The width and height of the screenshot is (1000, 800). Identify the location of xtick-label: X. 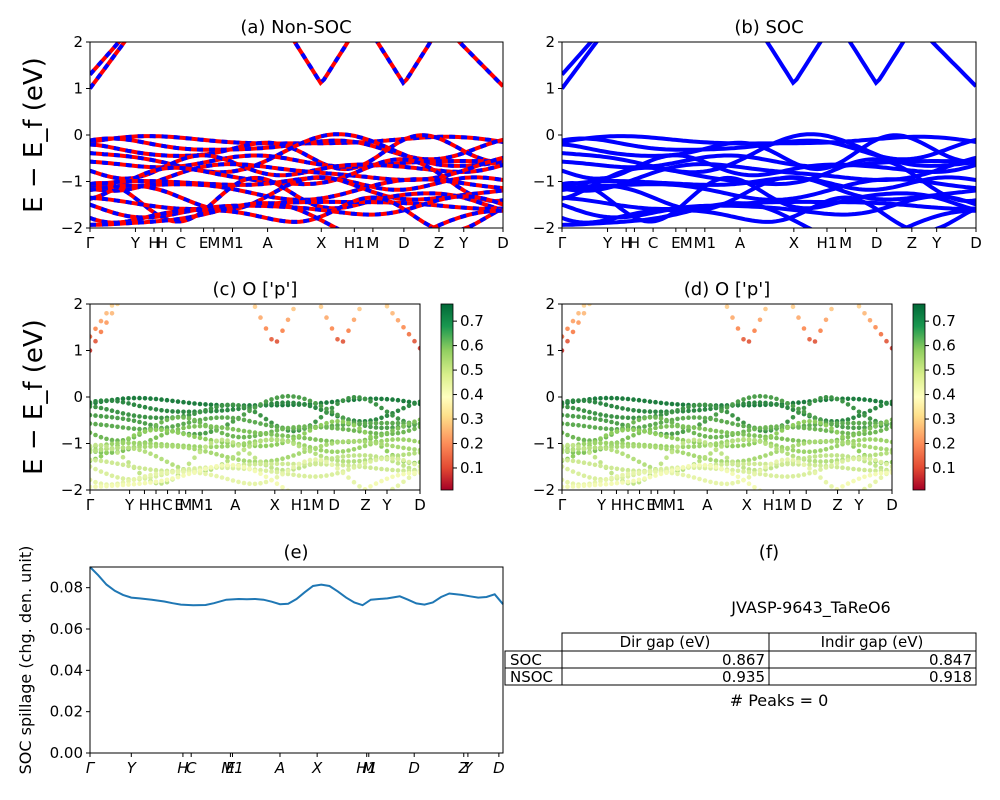
(321, 243).